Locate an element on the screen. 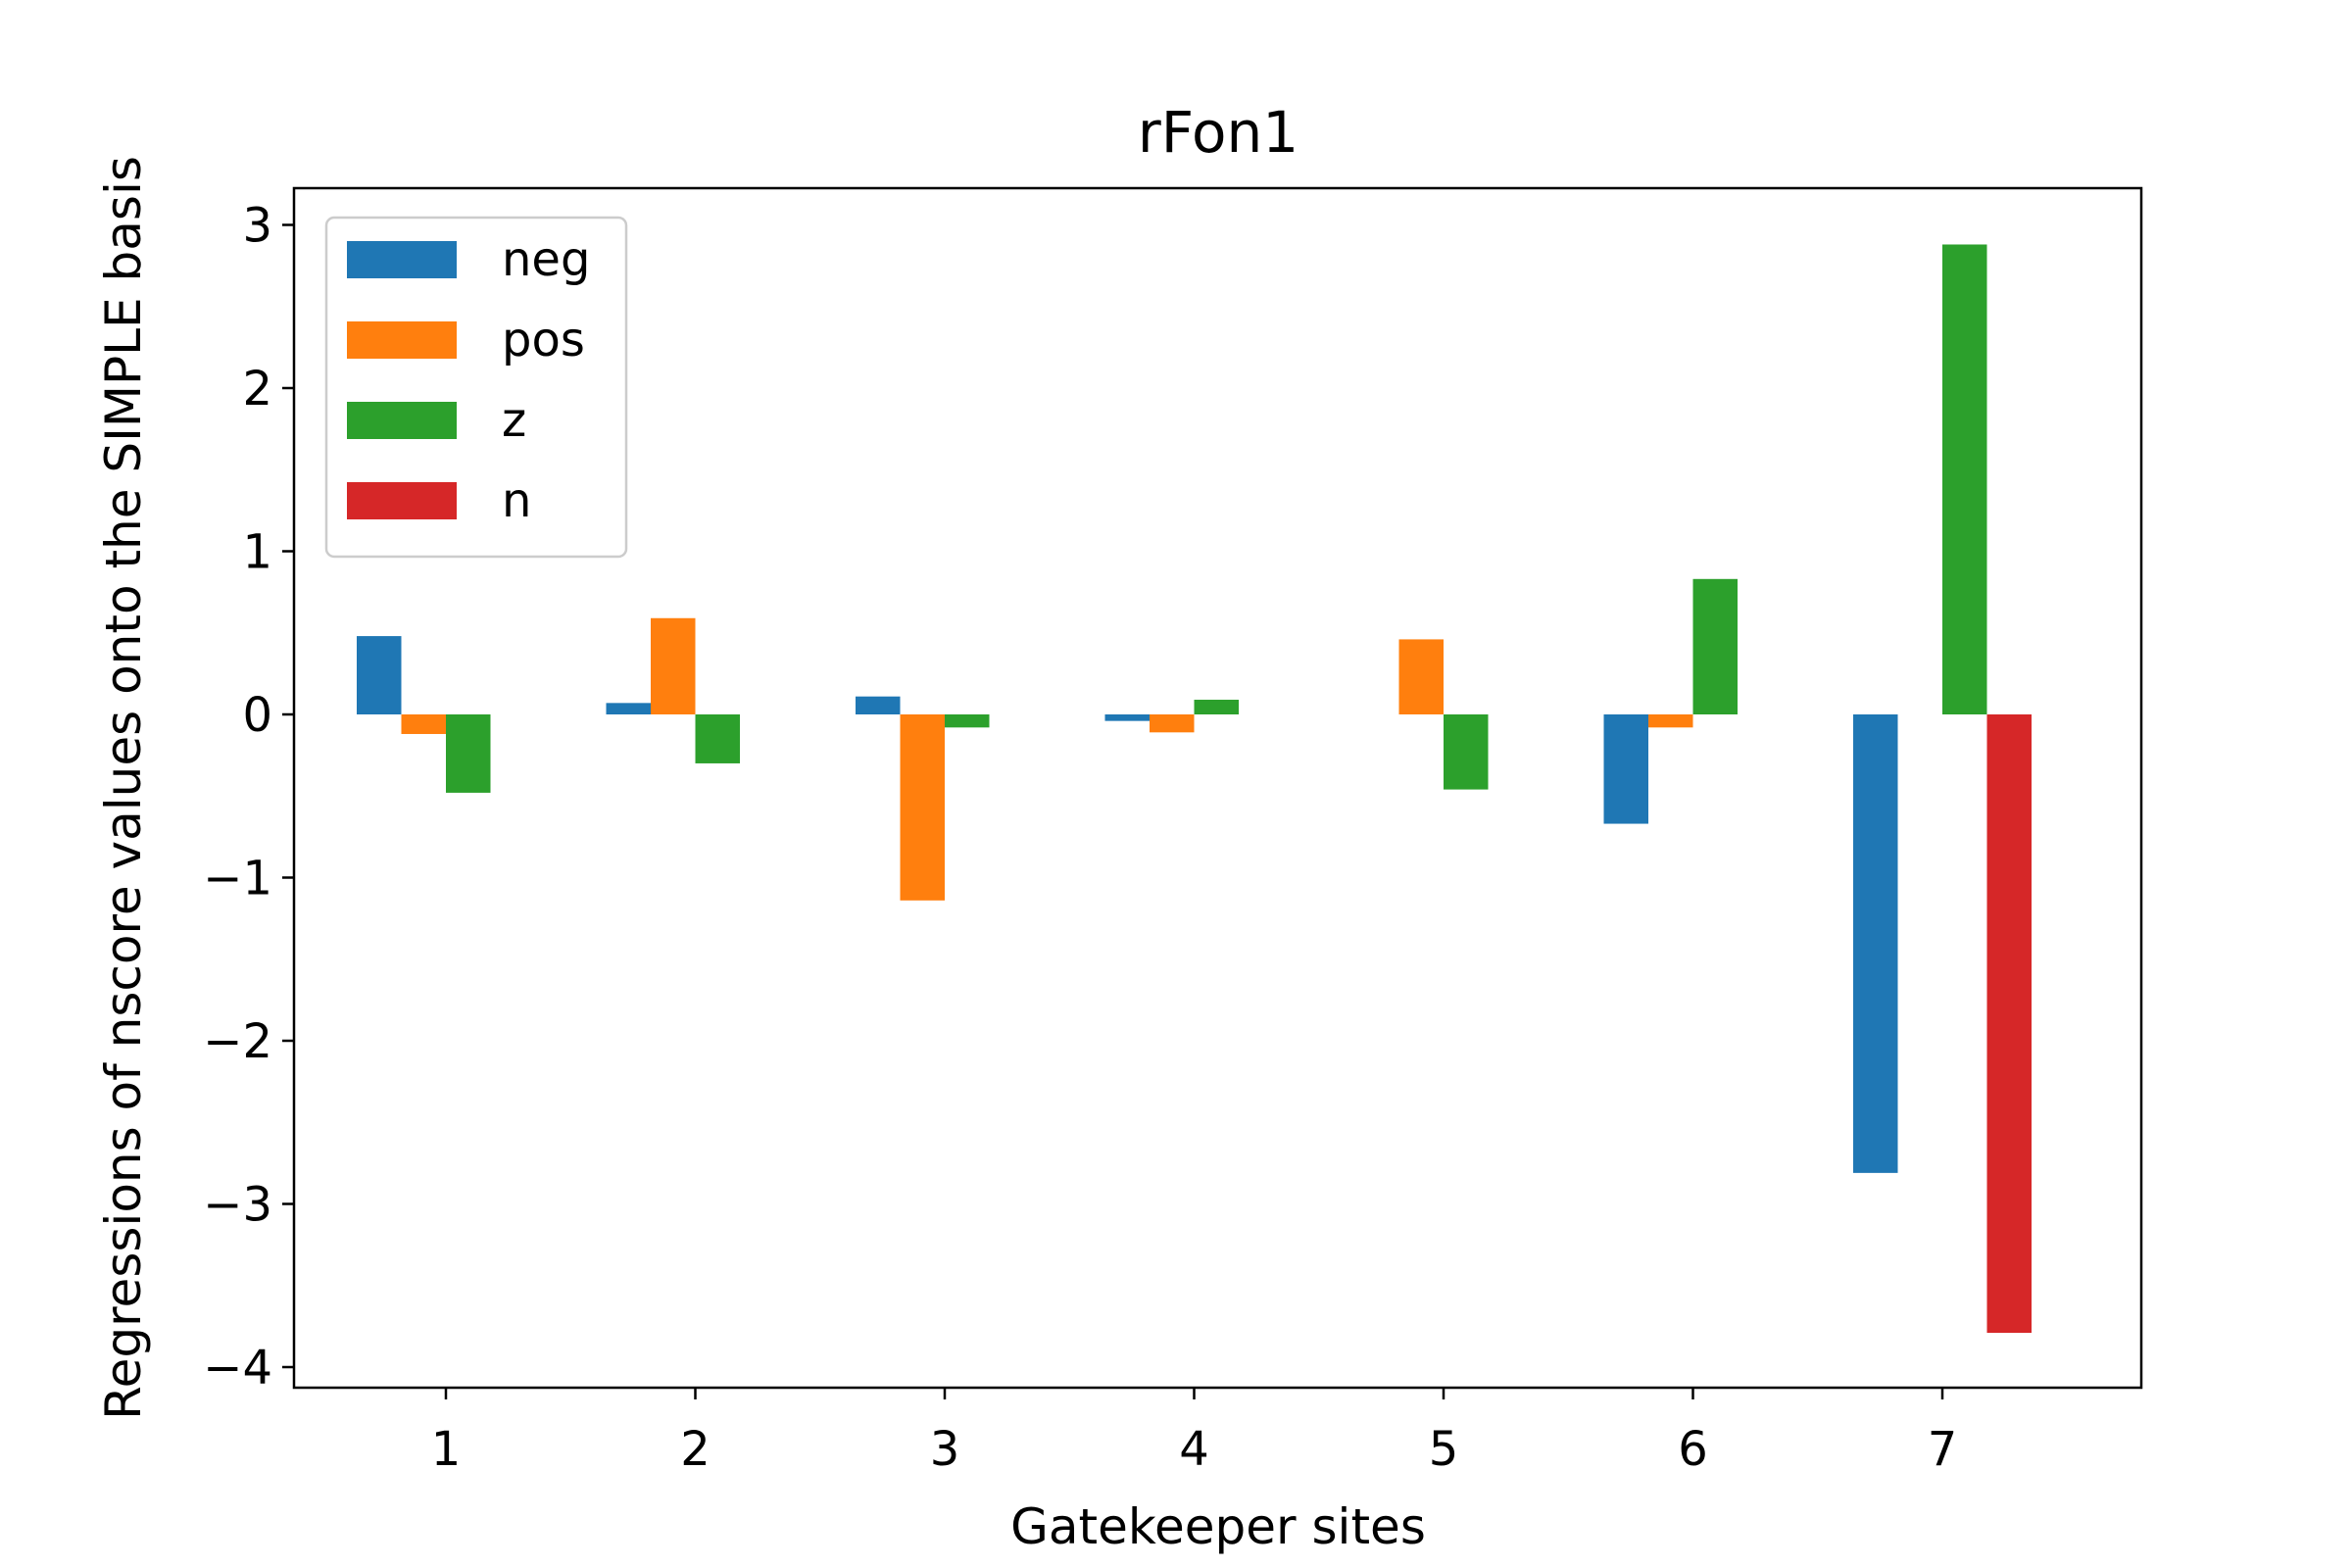  x-tick-label: 3 is located at coordinates (945, 1449).